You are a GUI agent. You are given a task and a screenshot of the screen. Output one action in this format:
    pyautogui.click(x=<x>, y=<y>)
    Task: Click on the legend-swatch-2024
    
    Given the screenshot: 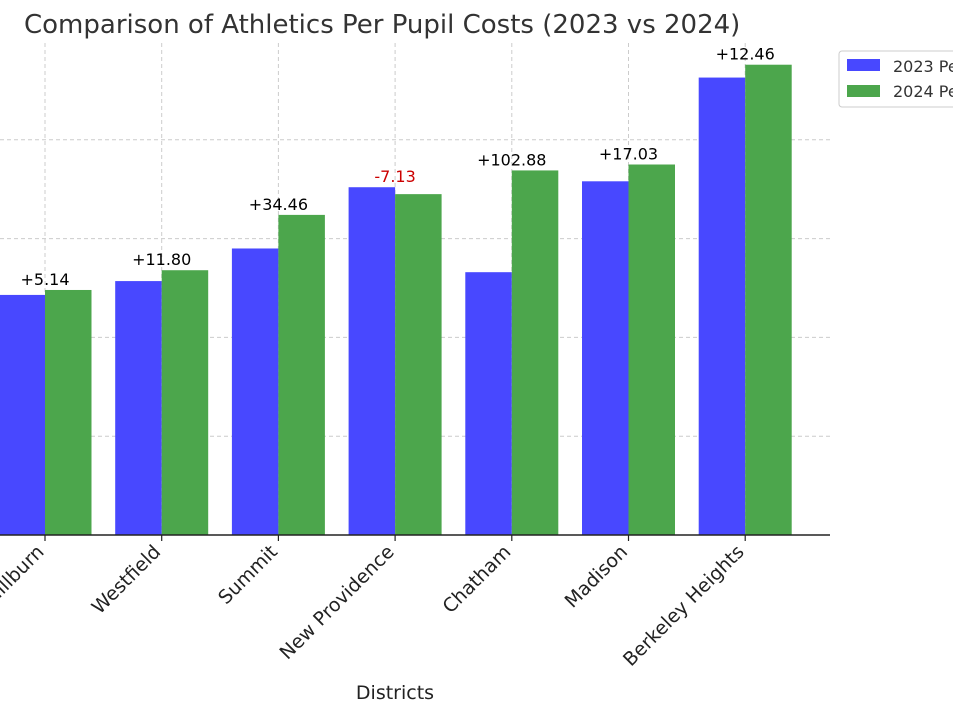 What is the action you would take?
    pyautogui.click(x=863, y=91)
    